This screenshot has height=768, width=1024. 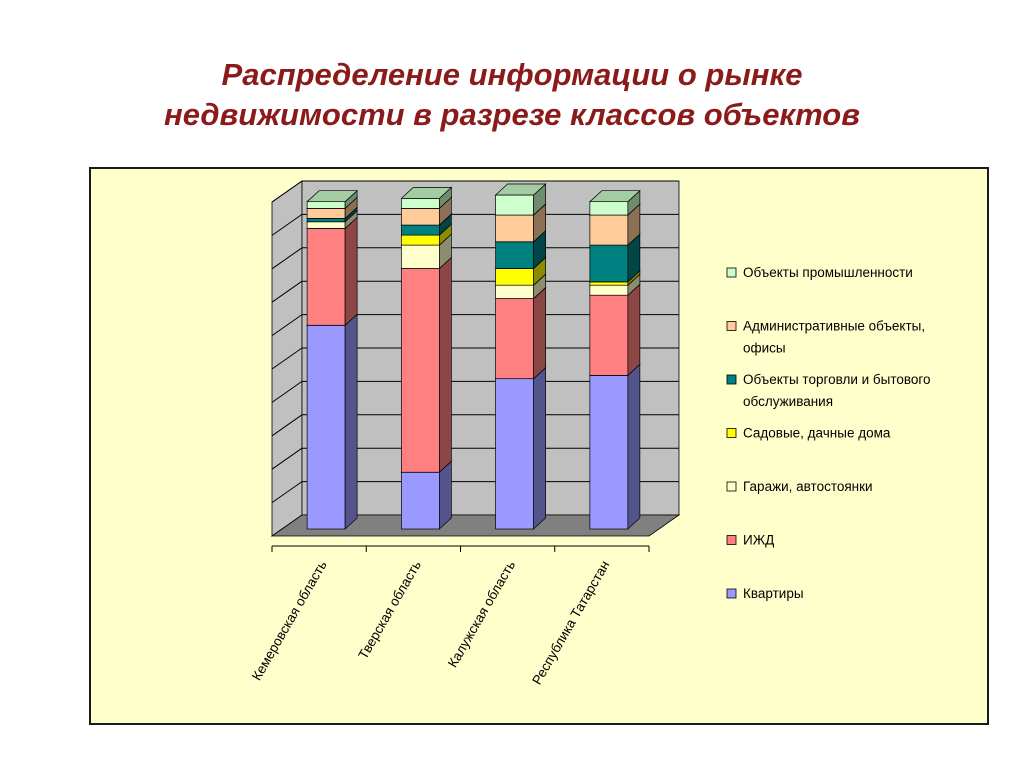 What do you see at coordinates (473, 356) in the screenshot?
I see `chart-bars` at bounding box center [473, 356].